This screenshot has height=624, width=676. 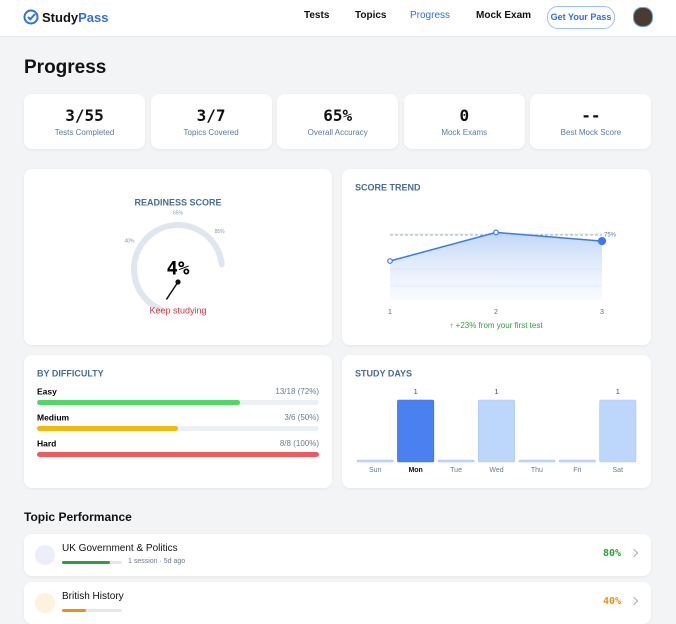 What do you see at coordinates (591, 132) in the screenshot?
I see `stat-label: Best Mock Score` at bounding box center [591, 132].